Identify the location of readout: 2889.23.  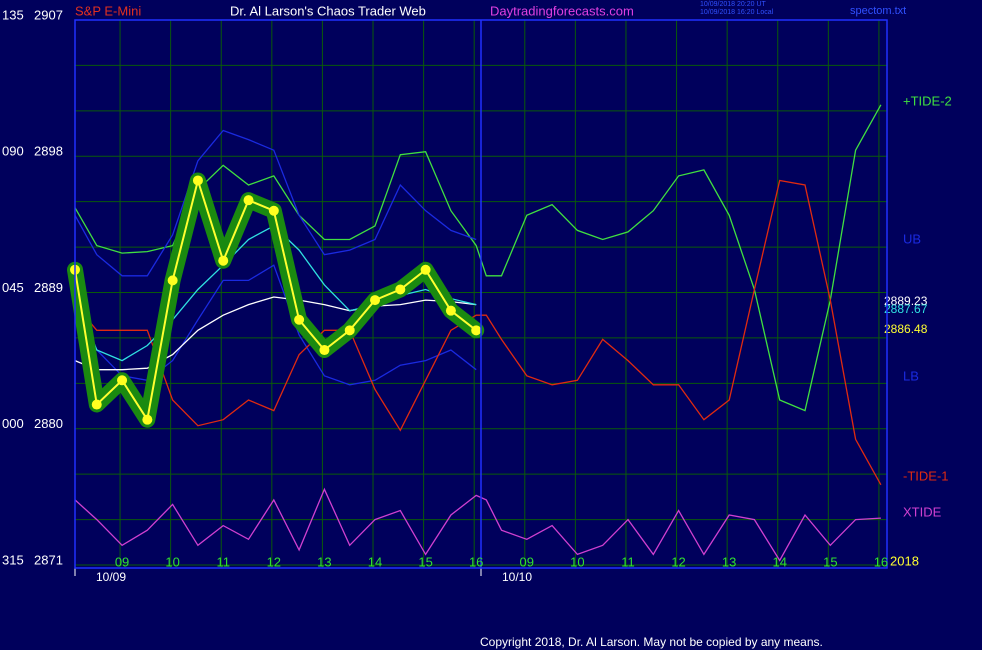
(906, 301).